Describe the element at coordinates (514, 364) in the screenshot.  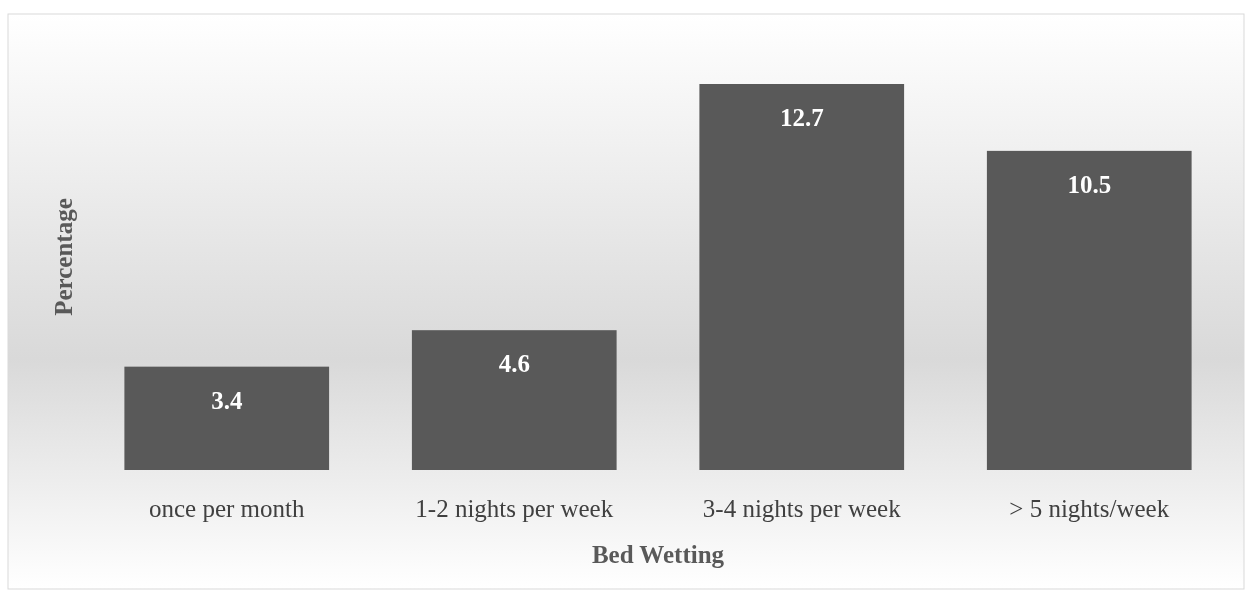
I see `data-label: 4.6` at that location.